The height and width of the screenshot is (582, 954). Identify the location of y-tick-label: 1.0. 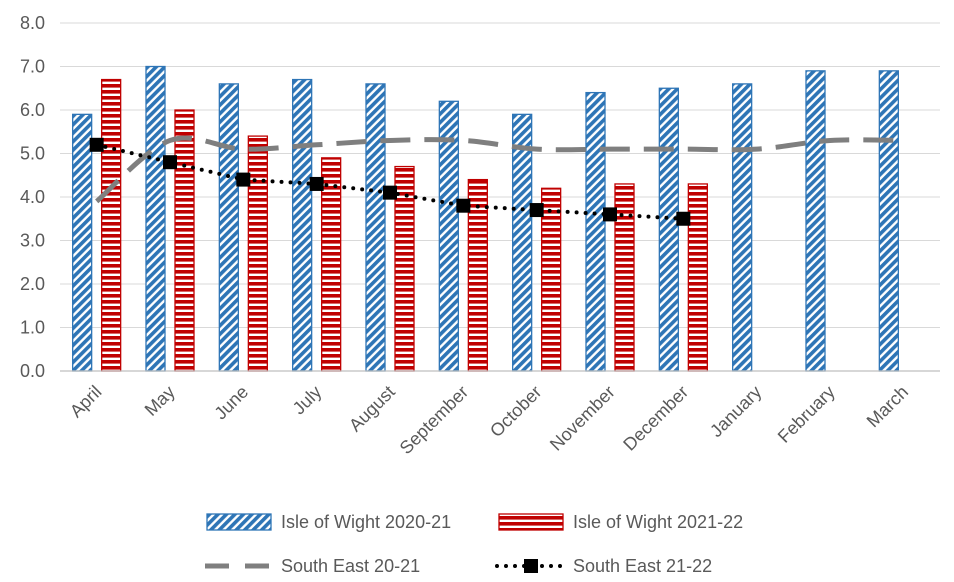
(32, 328).